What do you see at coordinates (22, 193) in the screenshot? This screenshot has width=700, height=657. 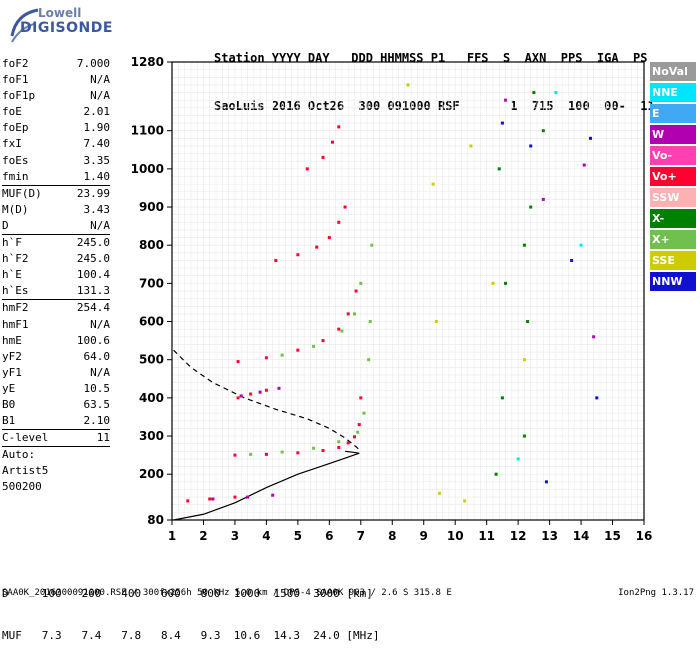 I see `param-name: MUF(D)` at bounding box center [22, 193].